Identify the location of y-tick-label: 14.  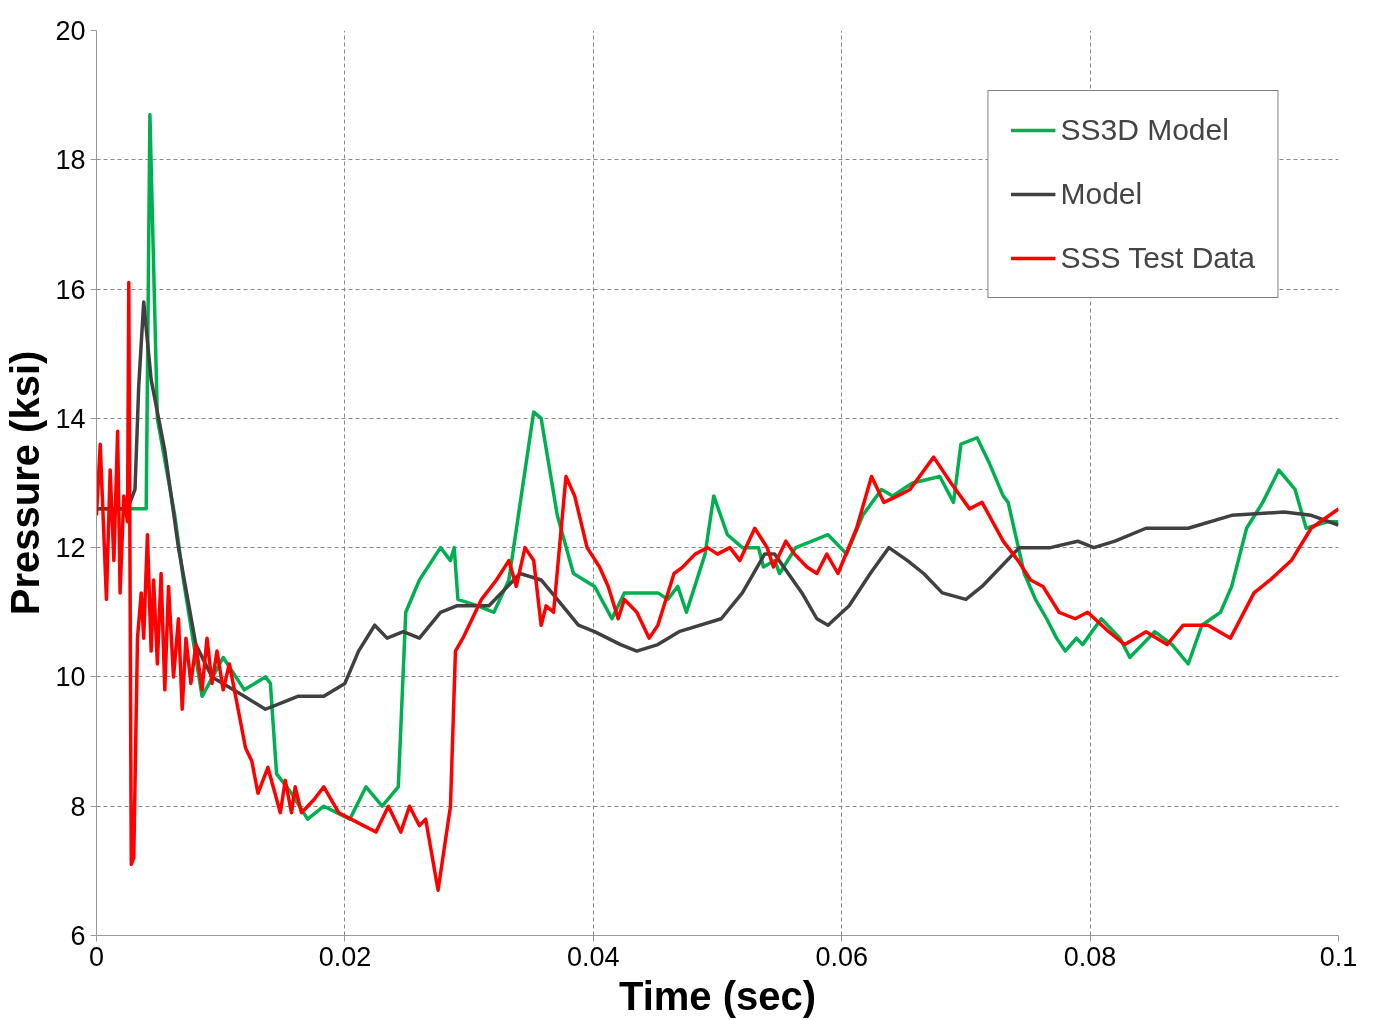
(70, 418).